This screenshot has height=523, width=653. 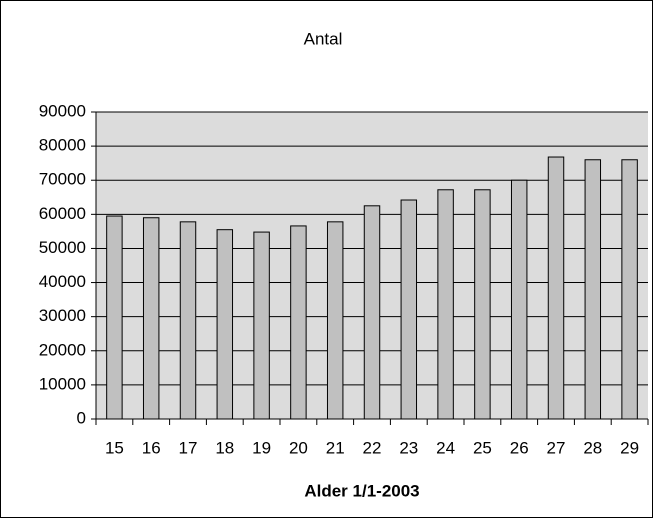 What do you see at coordinates (114, 447) in the screenshot?
I see `x-tick-label: 15` at bounding box center [114, 447].